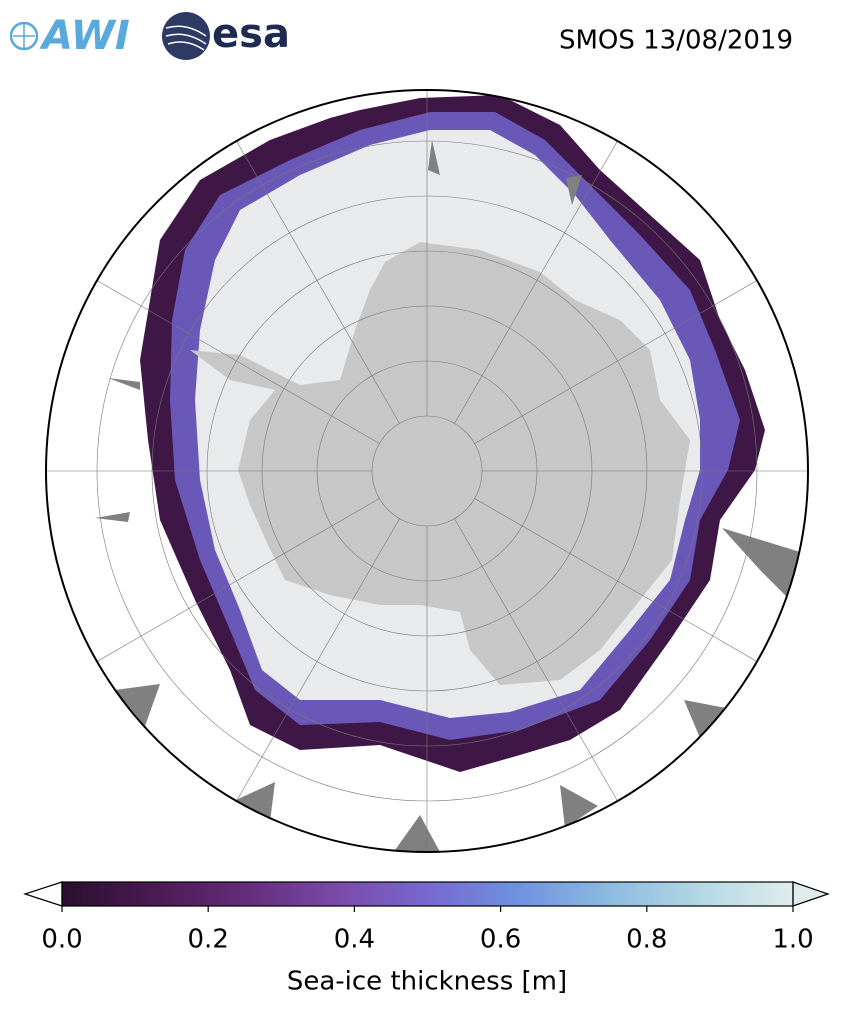 Image resolution: width=854 pixels, height=1026 pixels. I want to click on colorbar-tick-label: 1.0, so click(792, 940).